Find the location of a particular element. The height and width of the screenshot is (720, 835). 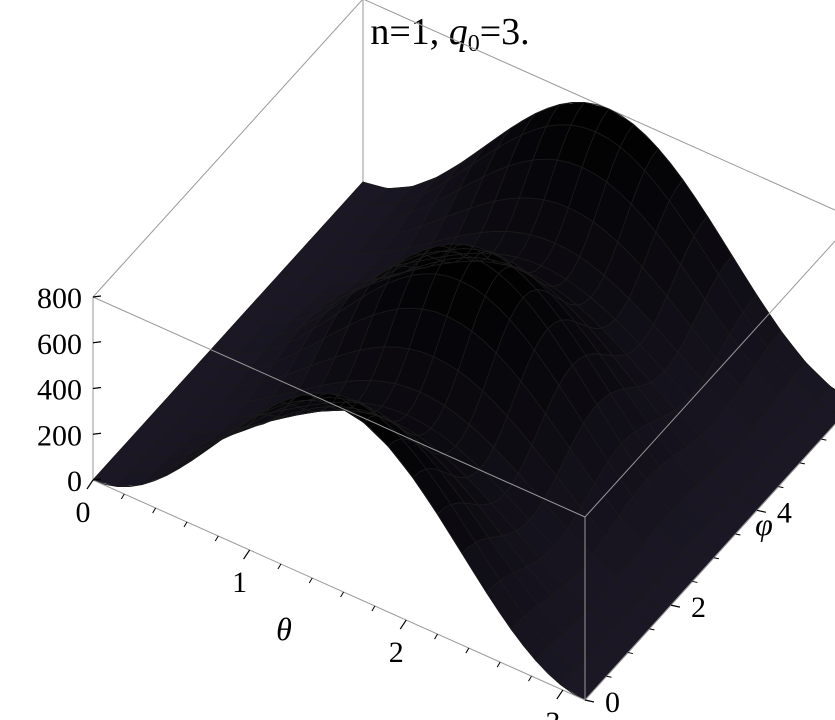

tick-label: 600 is located at coordinates (59, 344).